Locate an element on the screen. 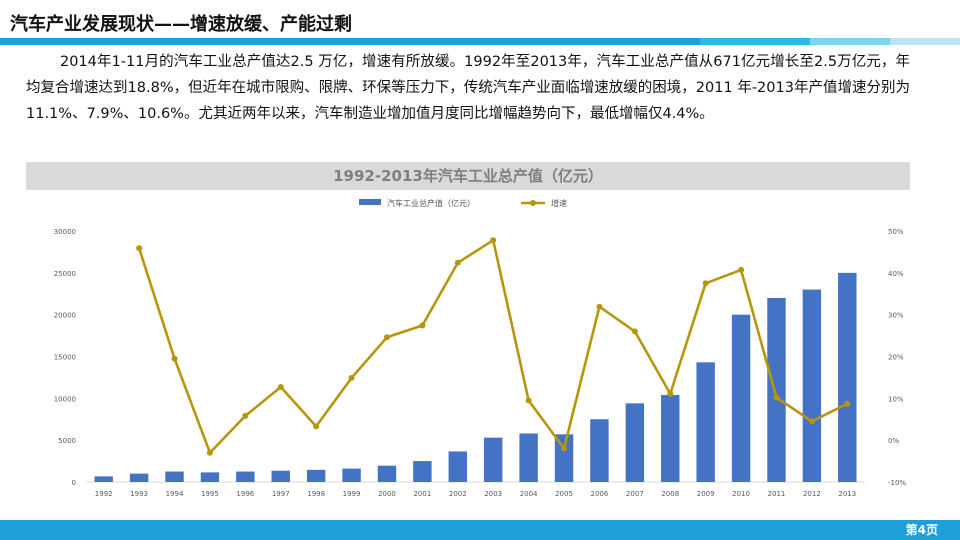 Image resolution: width=960 pixels, height=540 pixels. y-right-tick-label: 20% is located at coordinates (896, 358).